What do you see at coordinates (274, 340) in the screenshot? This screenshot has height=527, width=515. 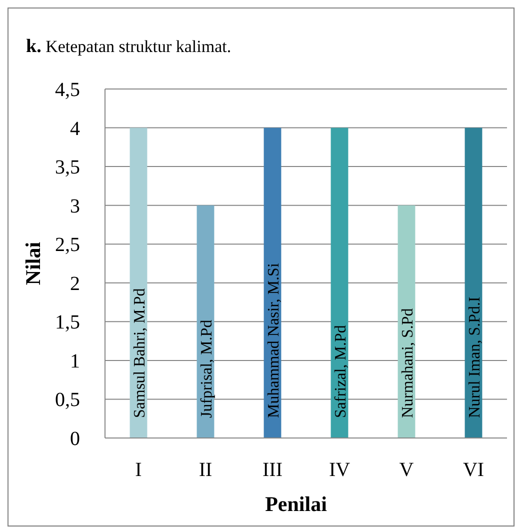 I see `annotation: Muhammad Nasir, M.Si` at bounding box center [274, 340].